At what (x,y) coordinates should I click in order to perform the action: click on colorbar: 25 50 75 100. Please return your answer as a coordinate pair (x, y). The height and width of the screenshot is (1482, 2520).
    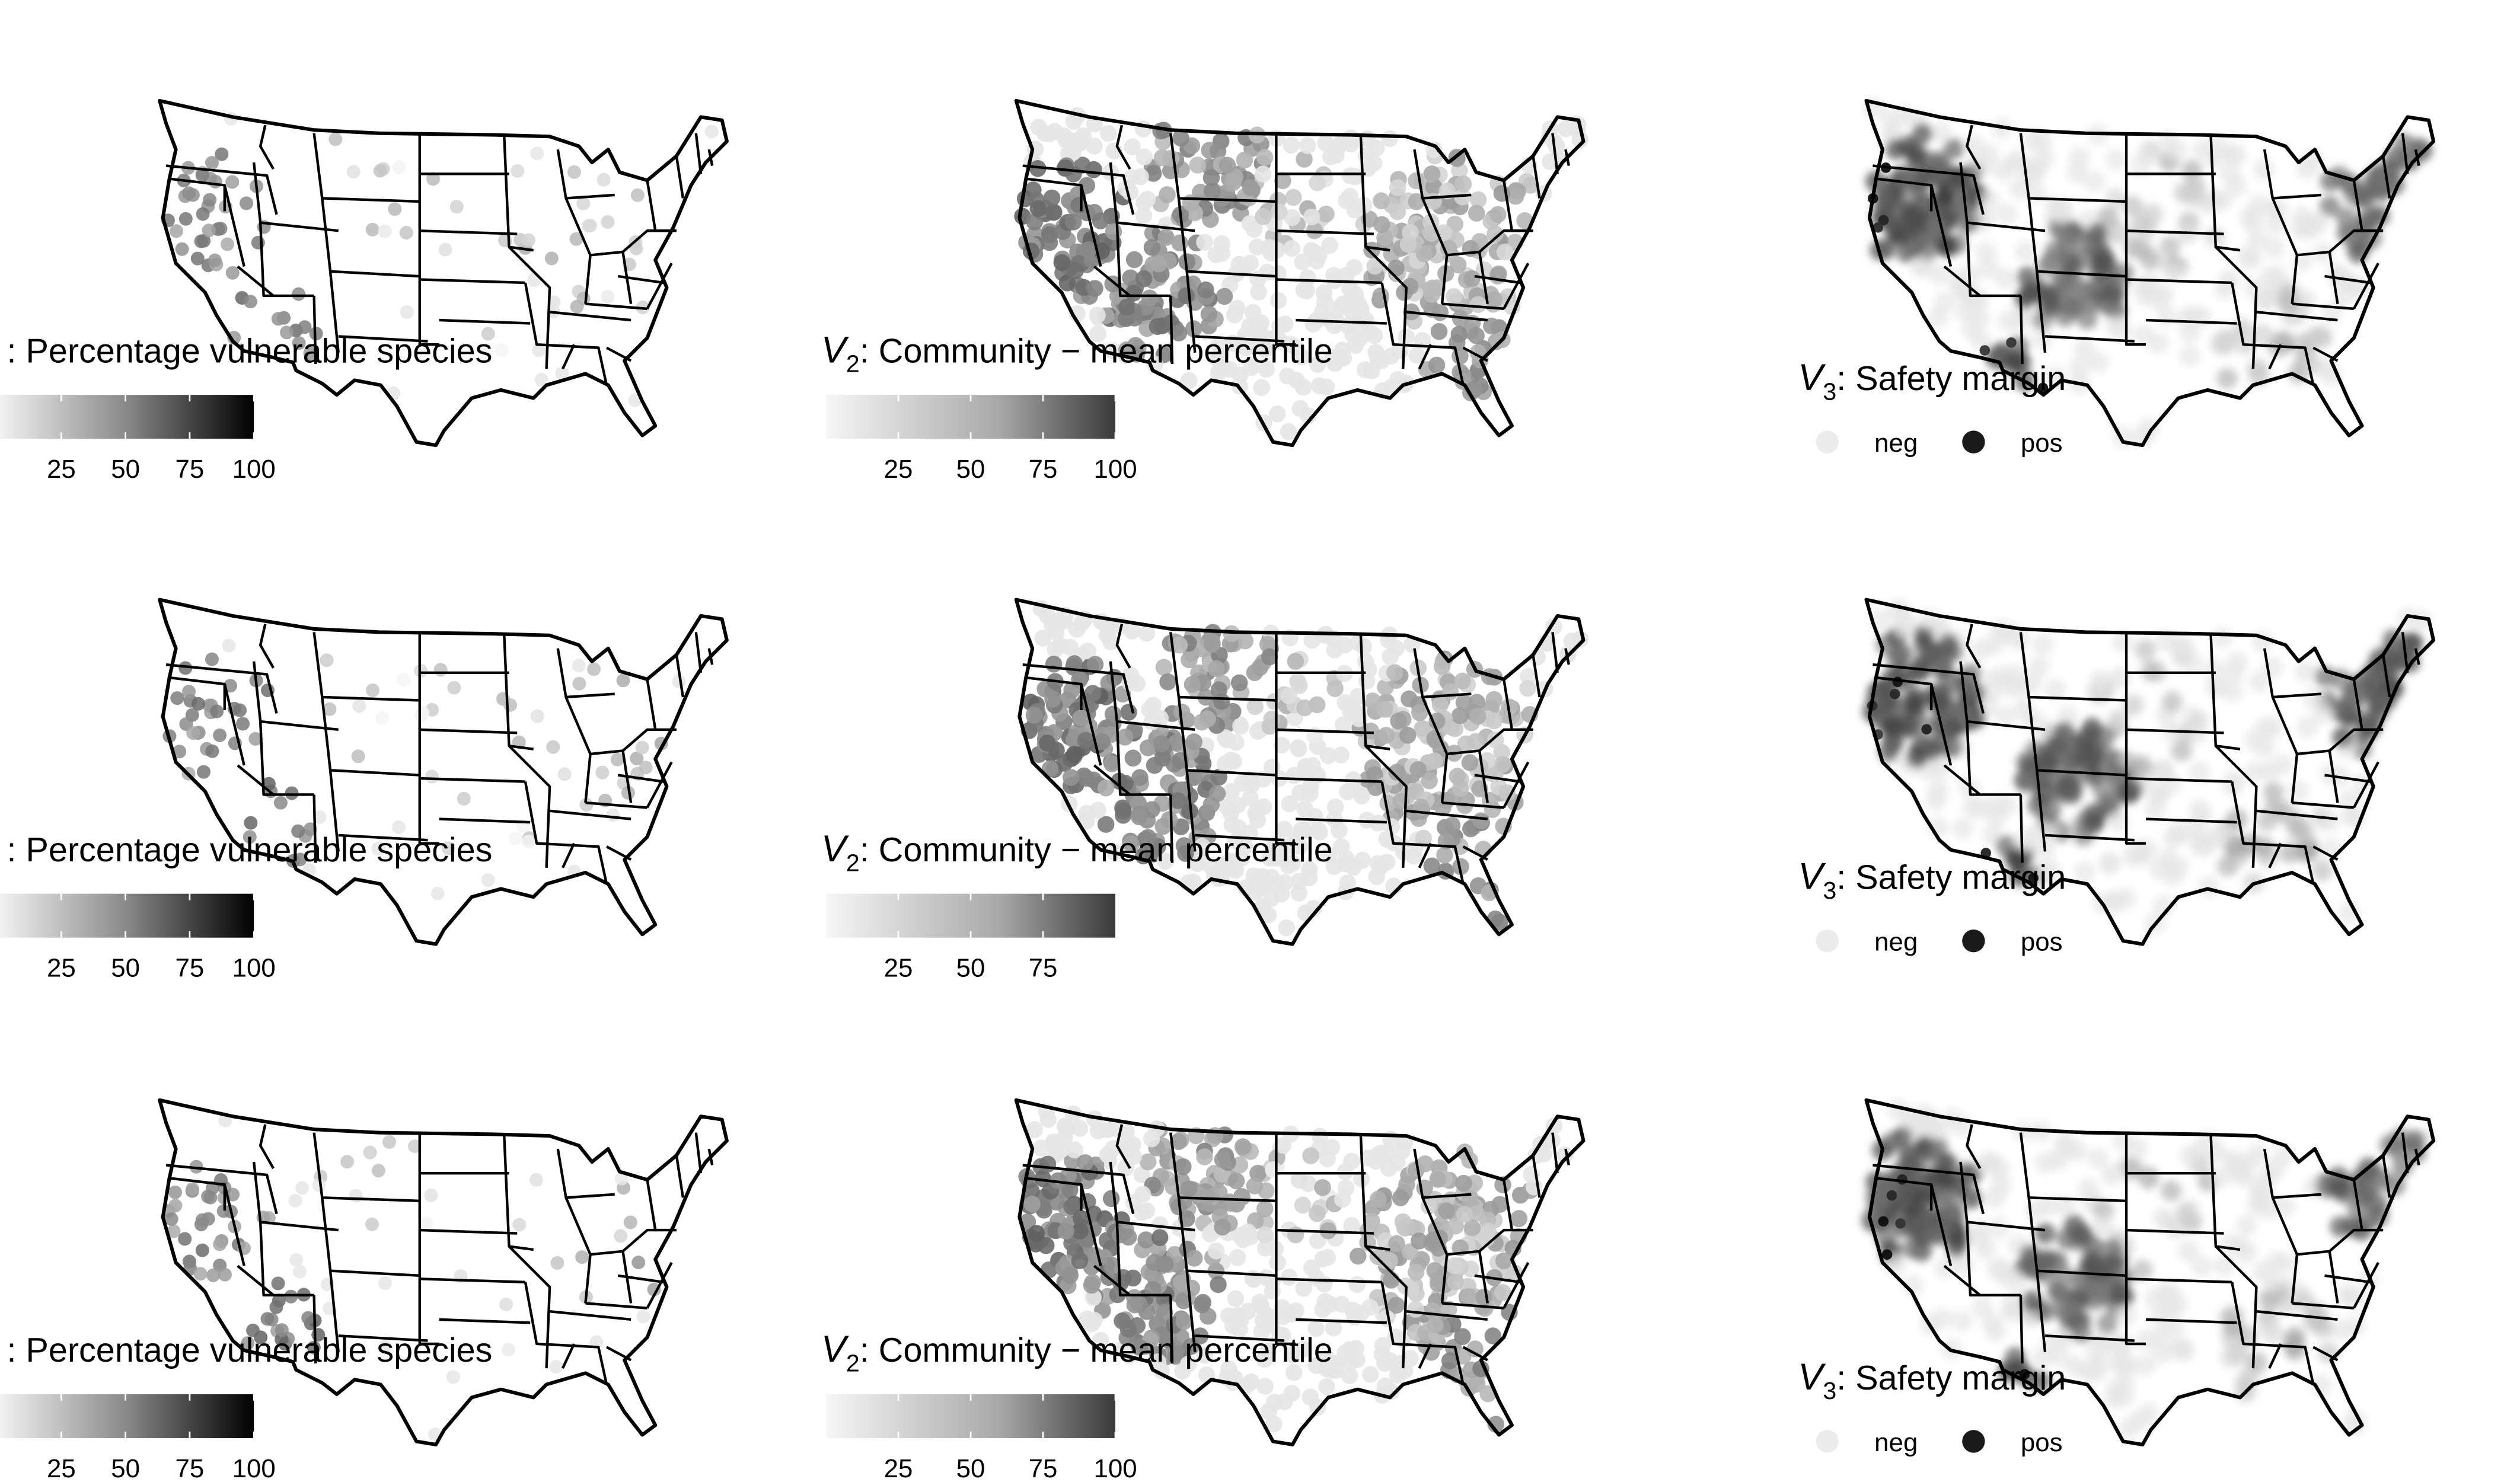
    Looking at the image, I should click on (138, 1438).